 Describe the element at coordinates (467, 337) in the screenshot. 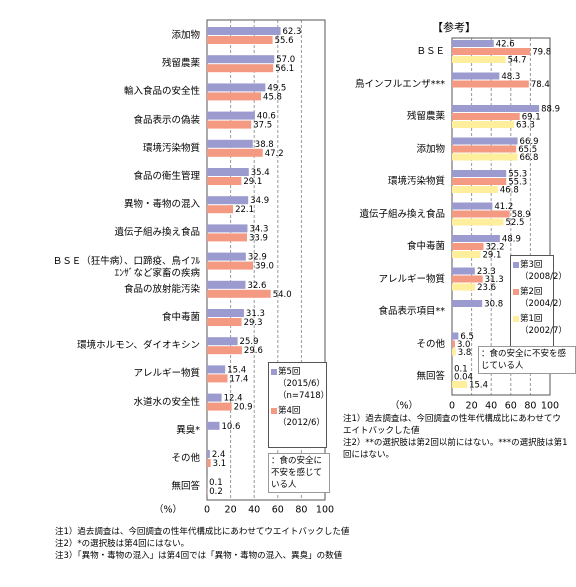

I see `value-label: 6.5` at that location.